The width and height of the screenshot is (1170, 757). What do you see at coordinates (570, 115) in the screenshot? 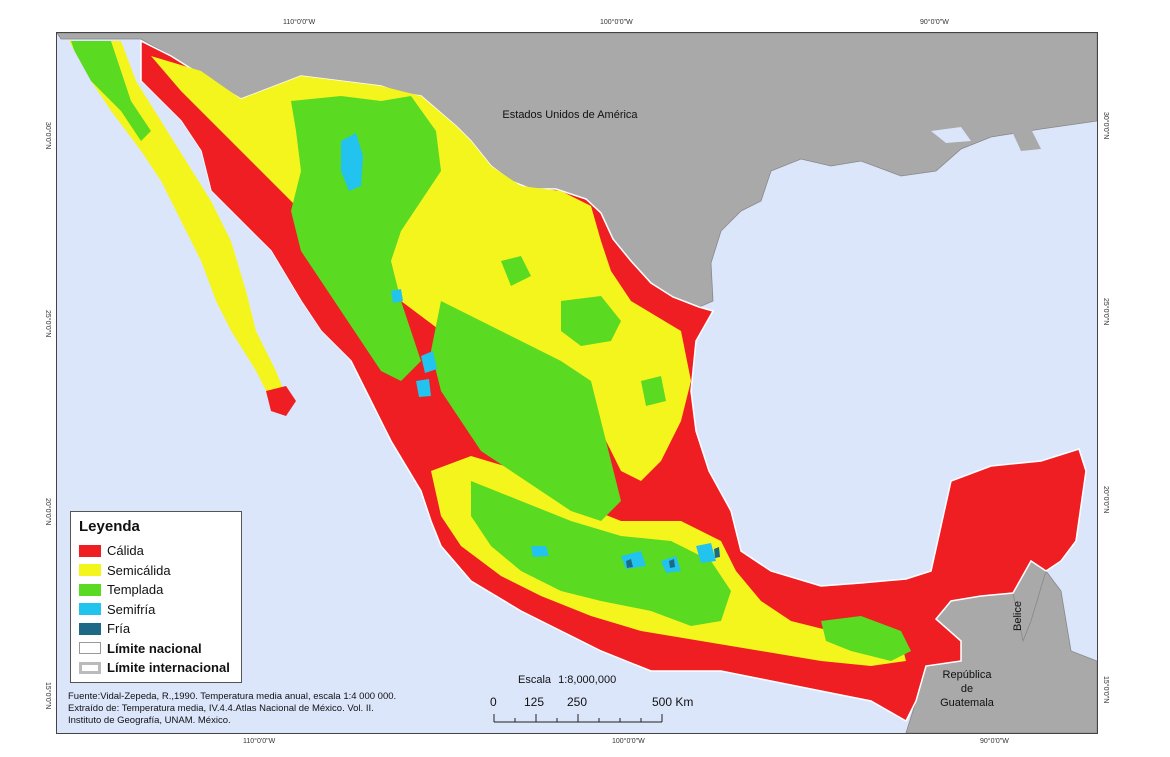
I see `label-usa: Estados Unidos de América` at bounding box center [570, 115].